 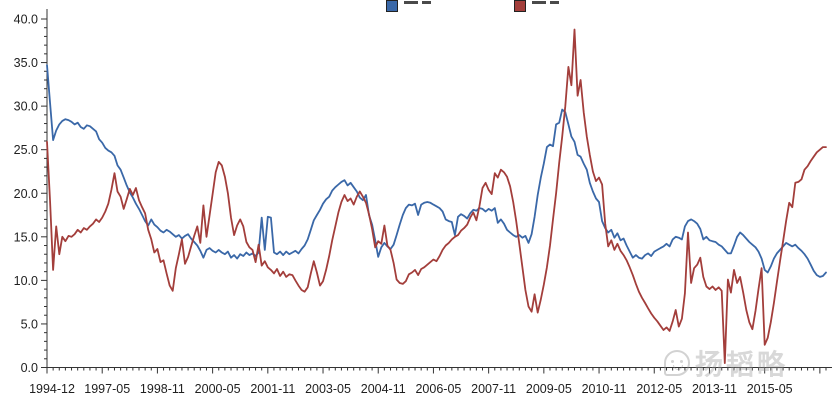 I want to click on y-tick-label: 40.0, so click(x=26, y=20).